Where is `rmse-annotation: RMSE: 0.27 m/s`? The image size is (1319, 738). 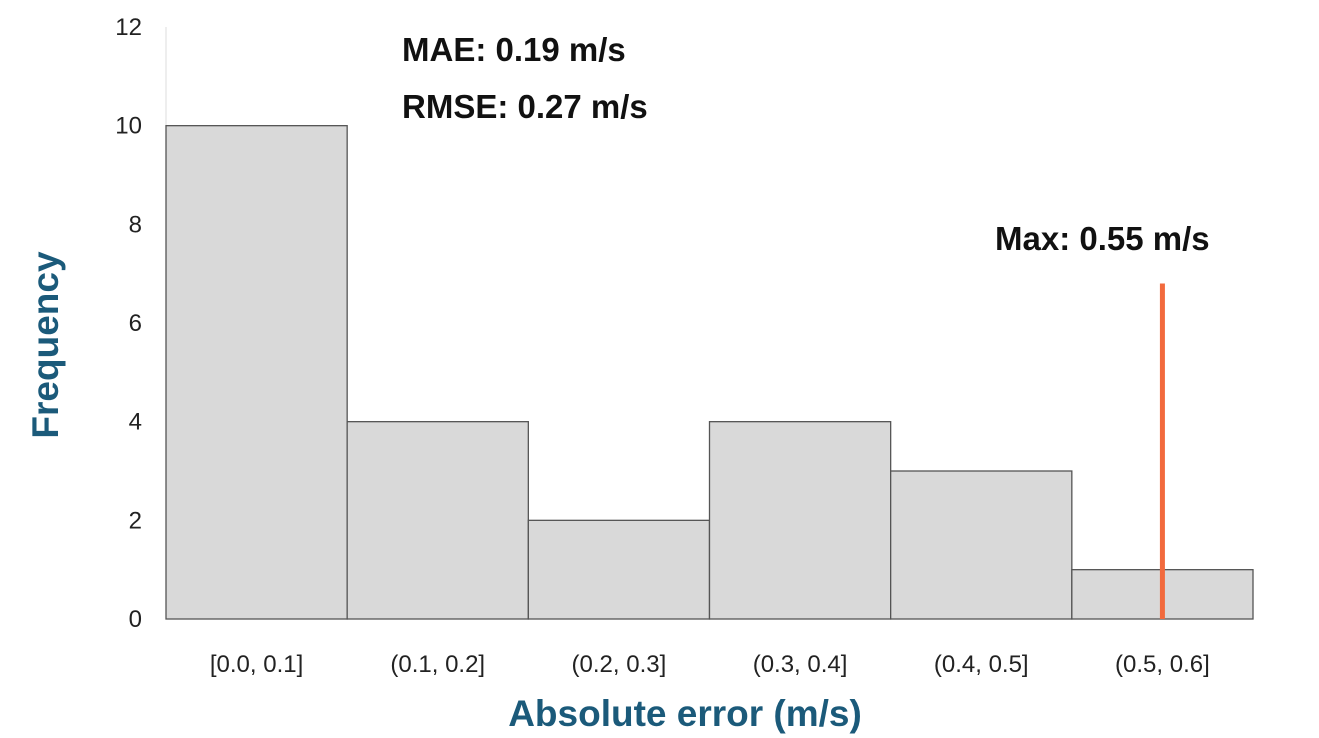 rmse-annotation: RMSE: 0.27 m/s is located at coordinates (525, 106).